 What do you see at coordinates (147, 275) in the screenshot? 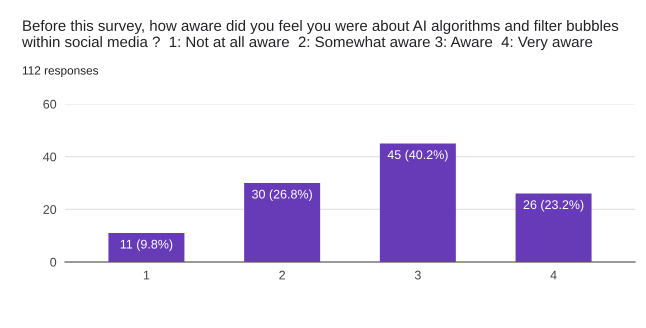
I see `x-tick-label: 1` at bounding box center [147, 275].